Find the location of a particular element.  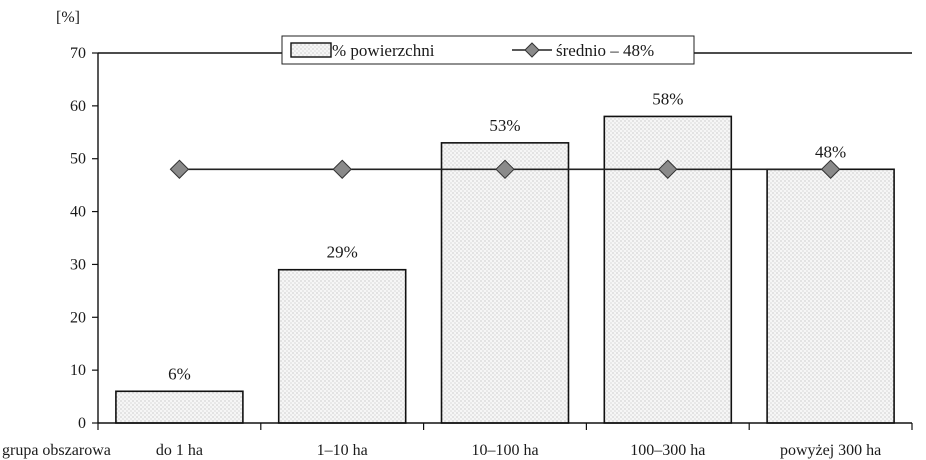

x-category-label: 1–10 ha is located at coordinates (342, 450).